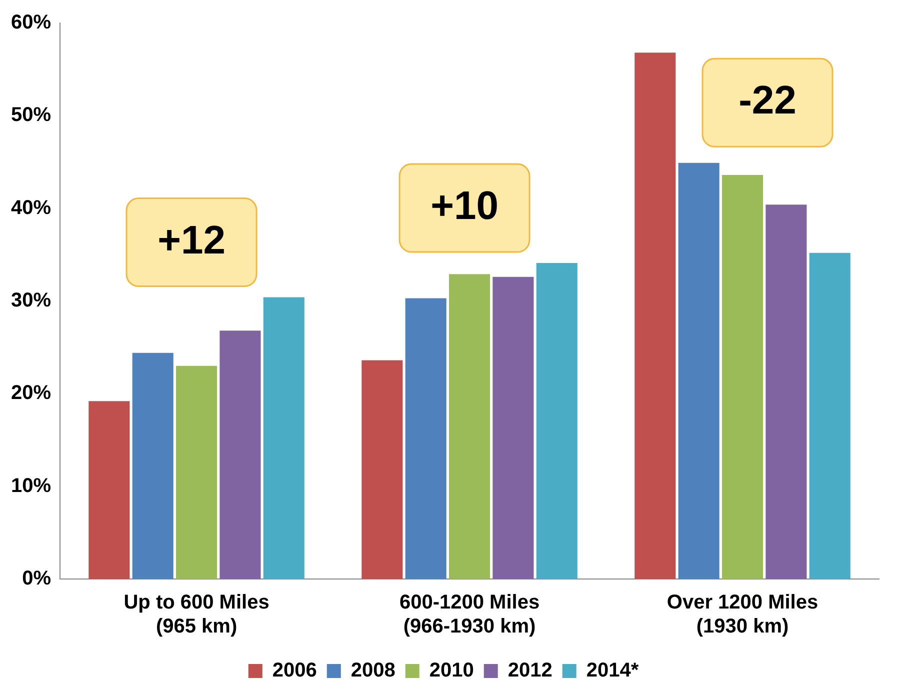 The width and height of the screenshot is (897, 699). Describe the element at coordinates (742, 615) in the screenshot. I see `x-tick-label: Over 1200 Miles (1930 km)` at that location.